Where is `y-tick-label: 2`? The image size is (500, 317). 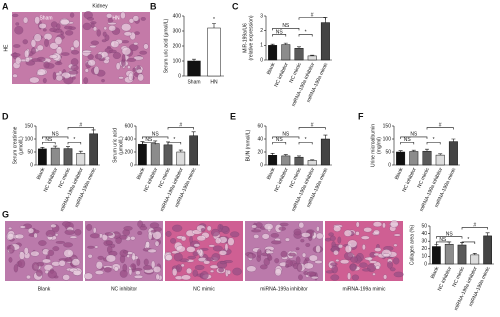
y-tick-label: 2 is located at coordinates (261, 31).